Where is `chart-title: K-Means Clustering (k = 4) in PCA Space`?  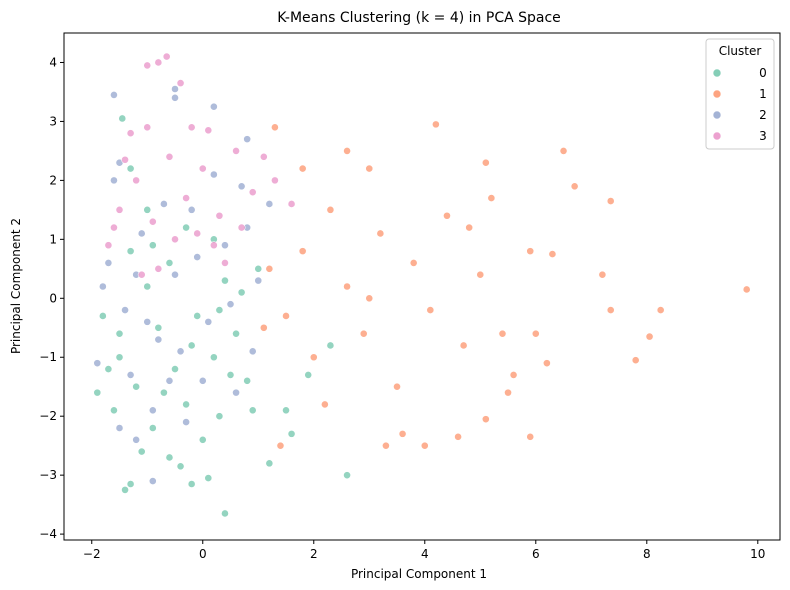
chart-title: K-Means Clustering (k = 4) in PCA Space is located at coordinates (419, 18).